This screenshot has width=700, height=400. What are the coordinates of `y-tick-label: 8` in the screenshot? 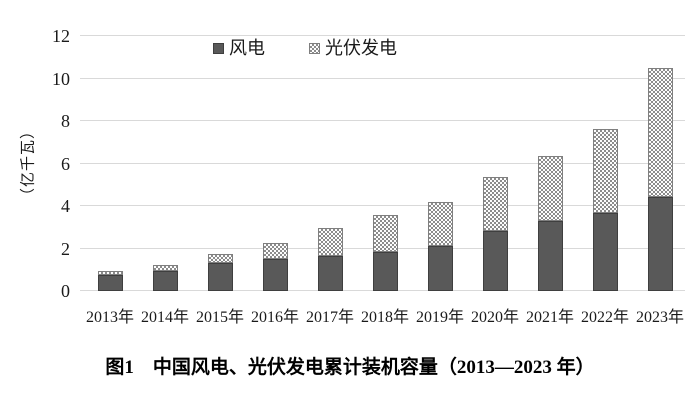 It's located at (65, 121).